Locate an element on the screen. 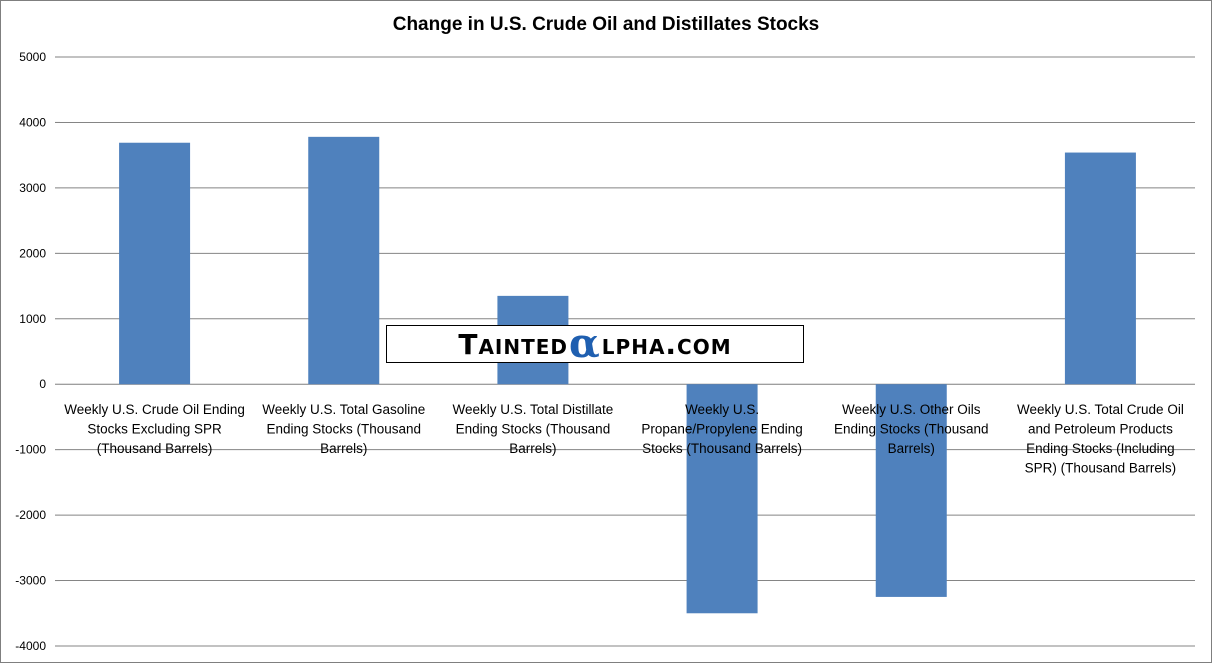 This screenshot has width=1212, height=663. watermark-text-suffix: lpha.com is located at coordinates (666, 344).